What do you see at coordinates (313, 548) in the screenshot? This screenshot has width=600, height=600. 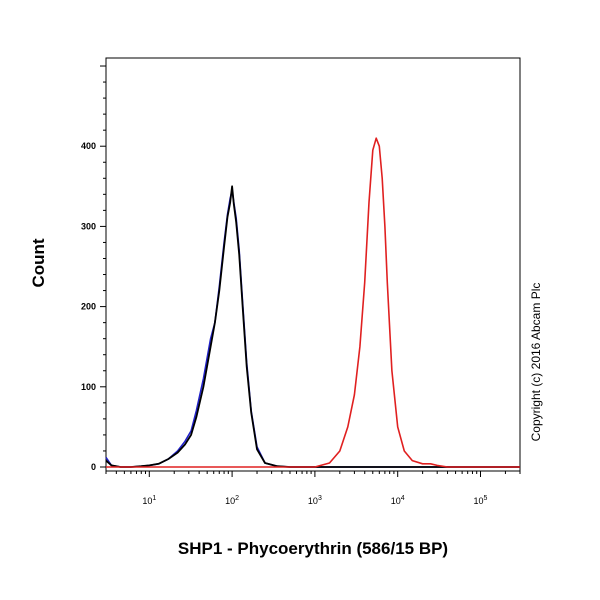 I see `x-axis-title: SHP1 - Phycoerythrin (586/15 BP)` at bounding box center [313, 548].